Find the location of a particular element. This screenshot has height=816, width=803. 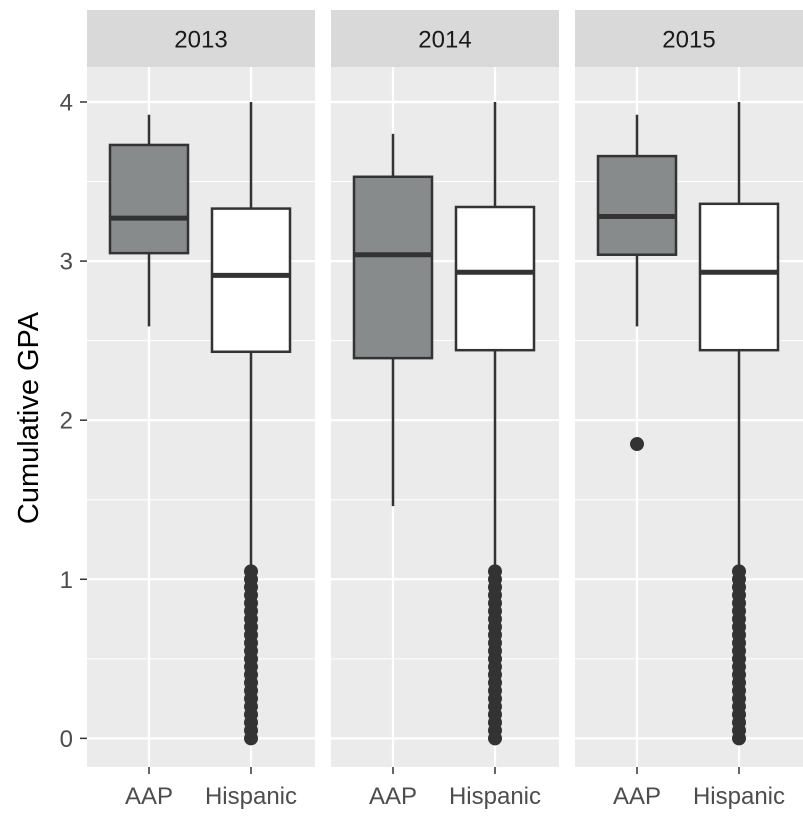

y-tick-label: 3 is located at coordinates (66, 262).